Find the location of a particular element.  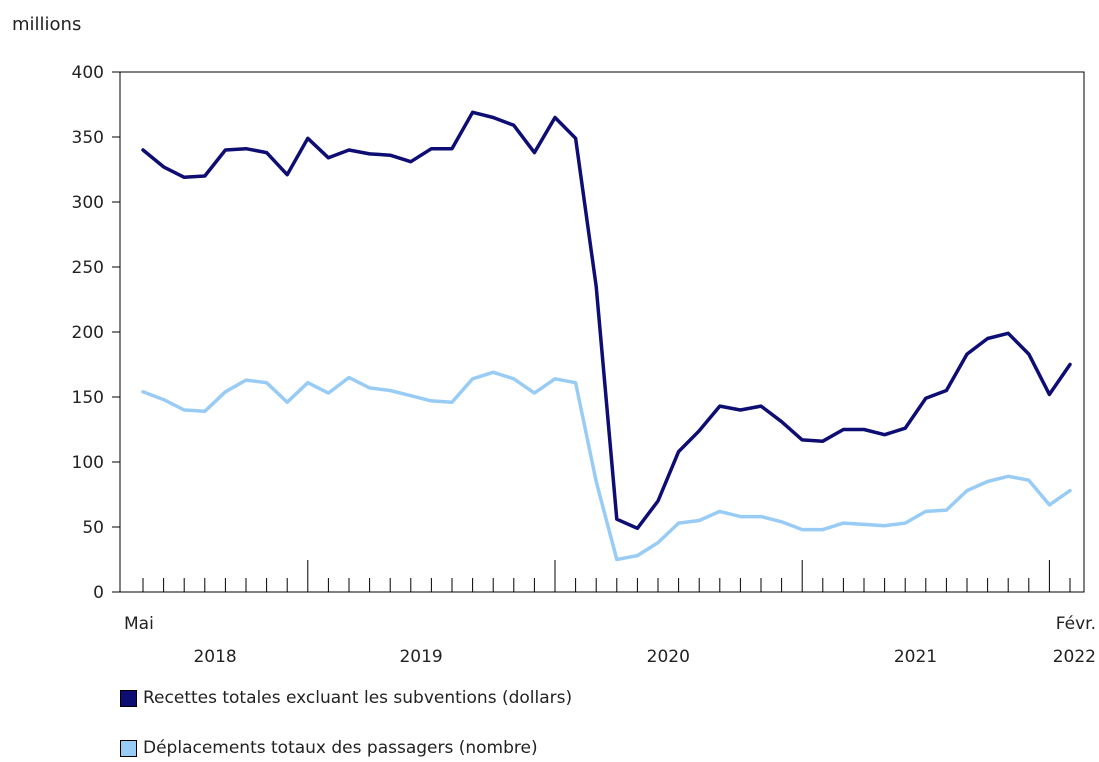

x-axis: Mai 2018 2019 2020 2021 Févr. 2022 is located at coordinates (610, 613).